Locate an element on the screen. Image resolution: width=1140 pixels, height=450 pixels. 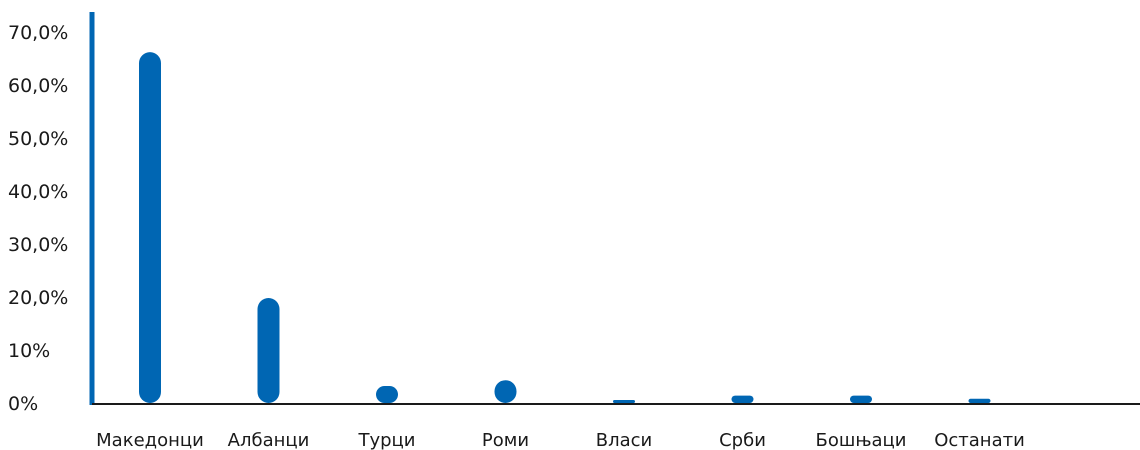
y-tick-label: 10% is located at coordinates (29, 351).